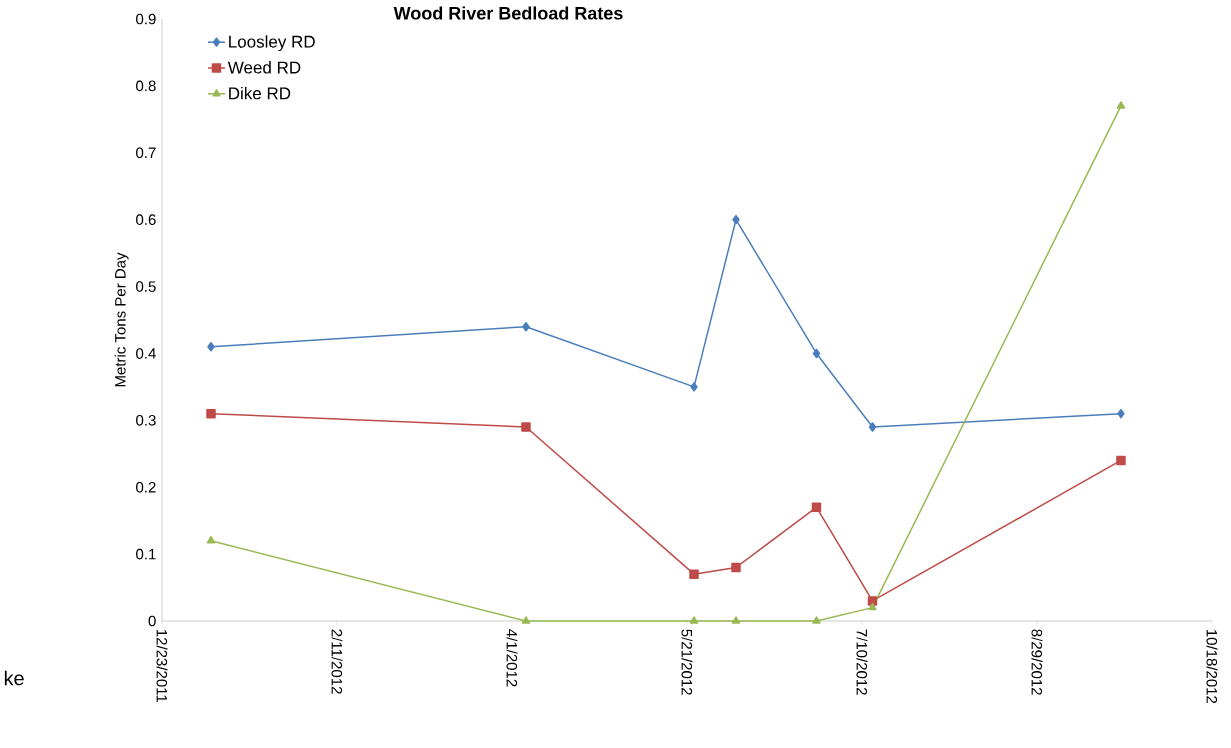  Describe the element at coordinates (1037, 662) in the screenshot. I see `x-tick-label: 8/29/2012` at that location.